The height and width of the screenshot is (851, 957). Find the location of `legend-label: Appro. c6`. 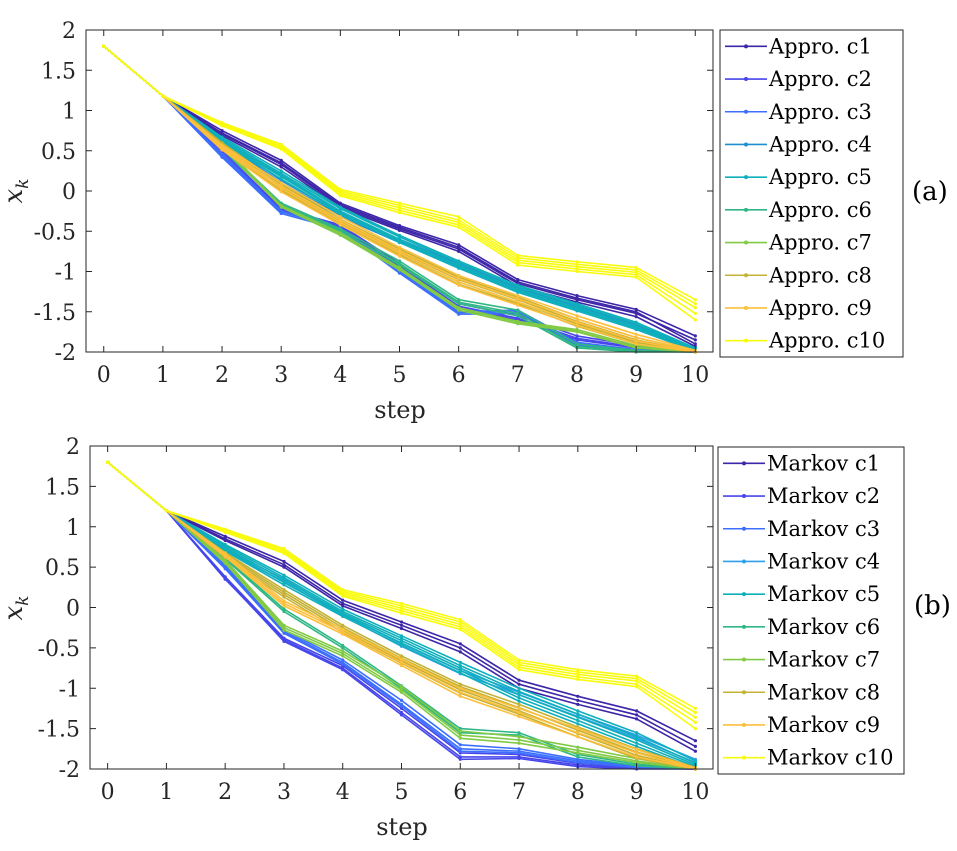

legend-label: Appro. c6 is located at coordinates (820, 210).